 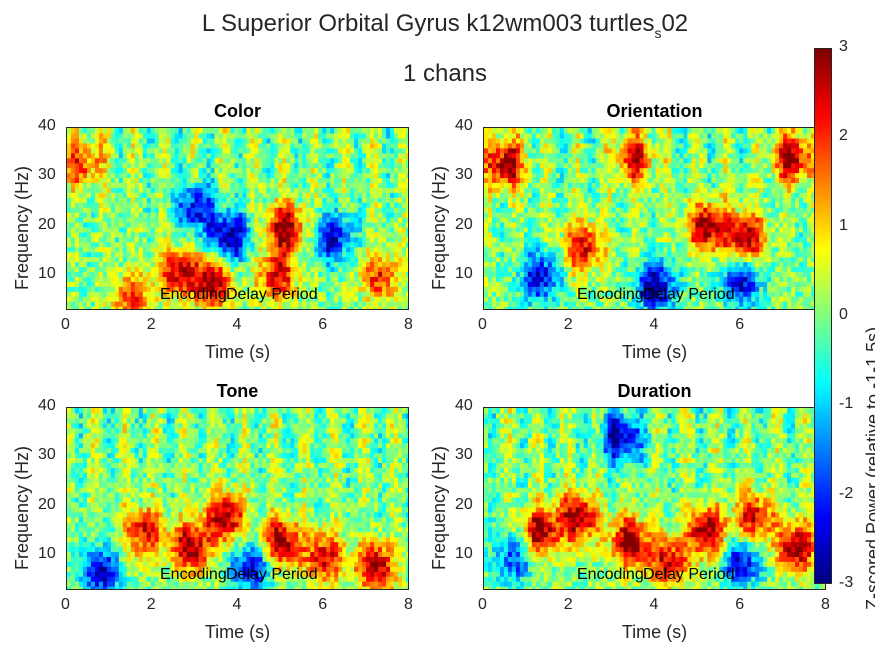 What do you see at coordinates (47, 175) in the screenshot?
I see `y-tick-label: 30` at bounding box center [47, 175].